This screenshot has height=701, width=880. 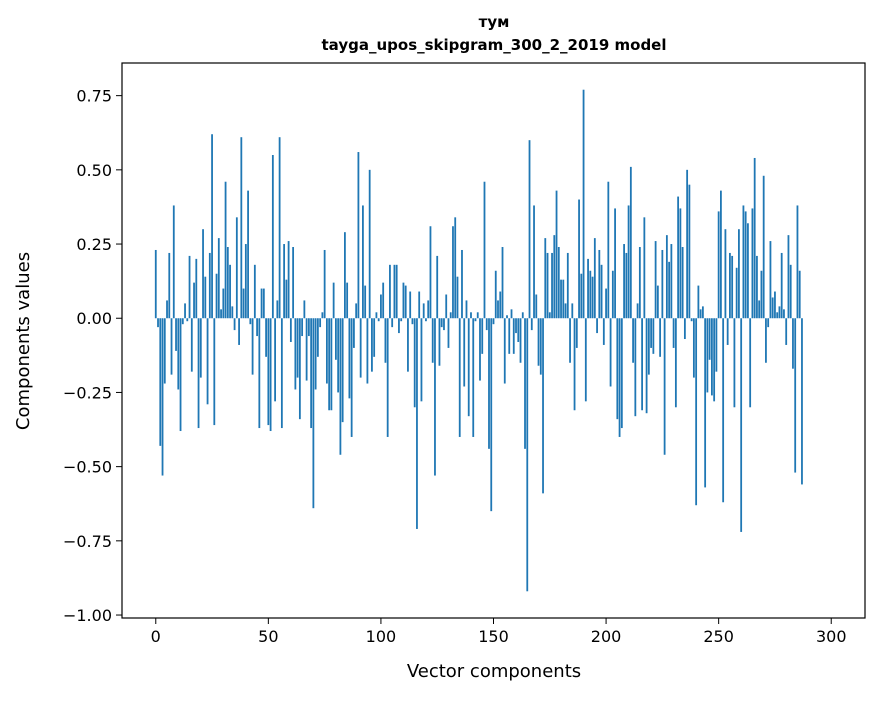 What do you see at coordinates (499, 632) in the screenshot?
I see `x-axis-ticks: 0 50 100 150 200 250 300` at bounding box center [499, 632].